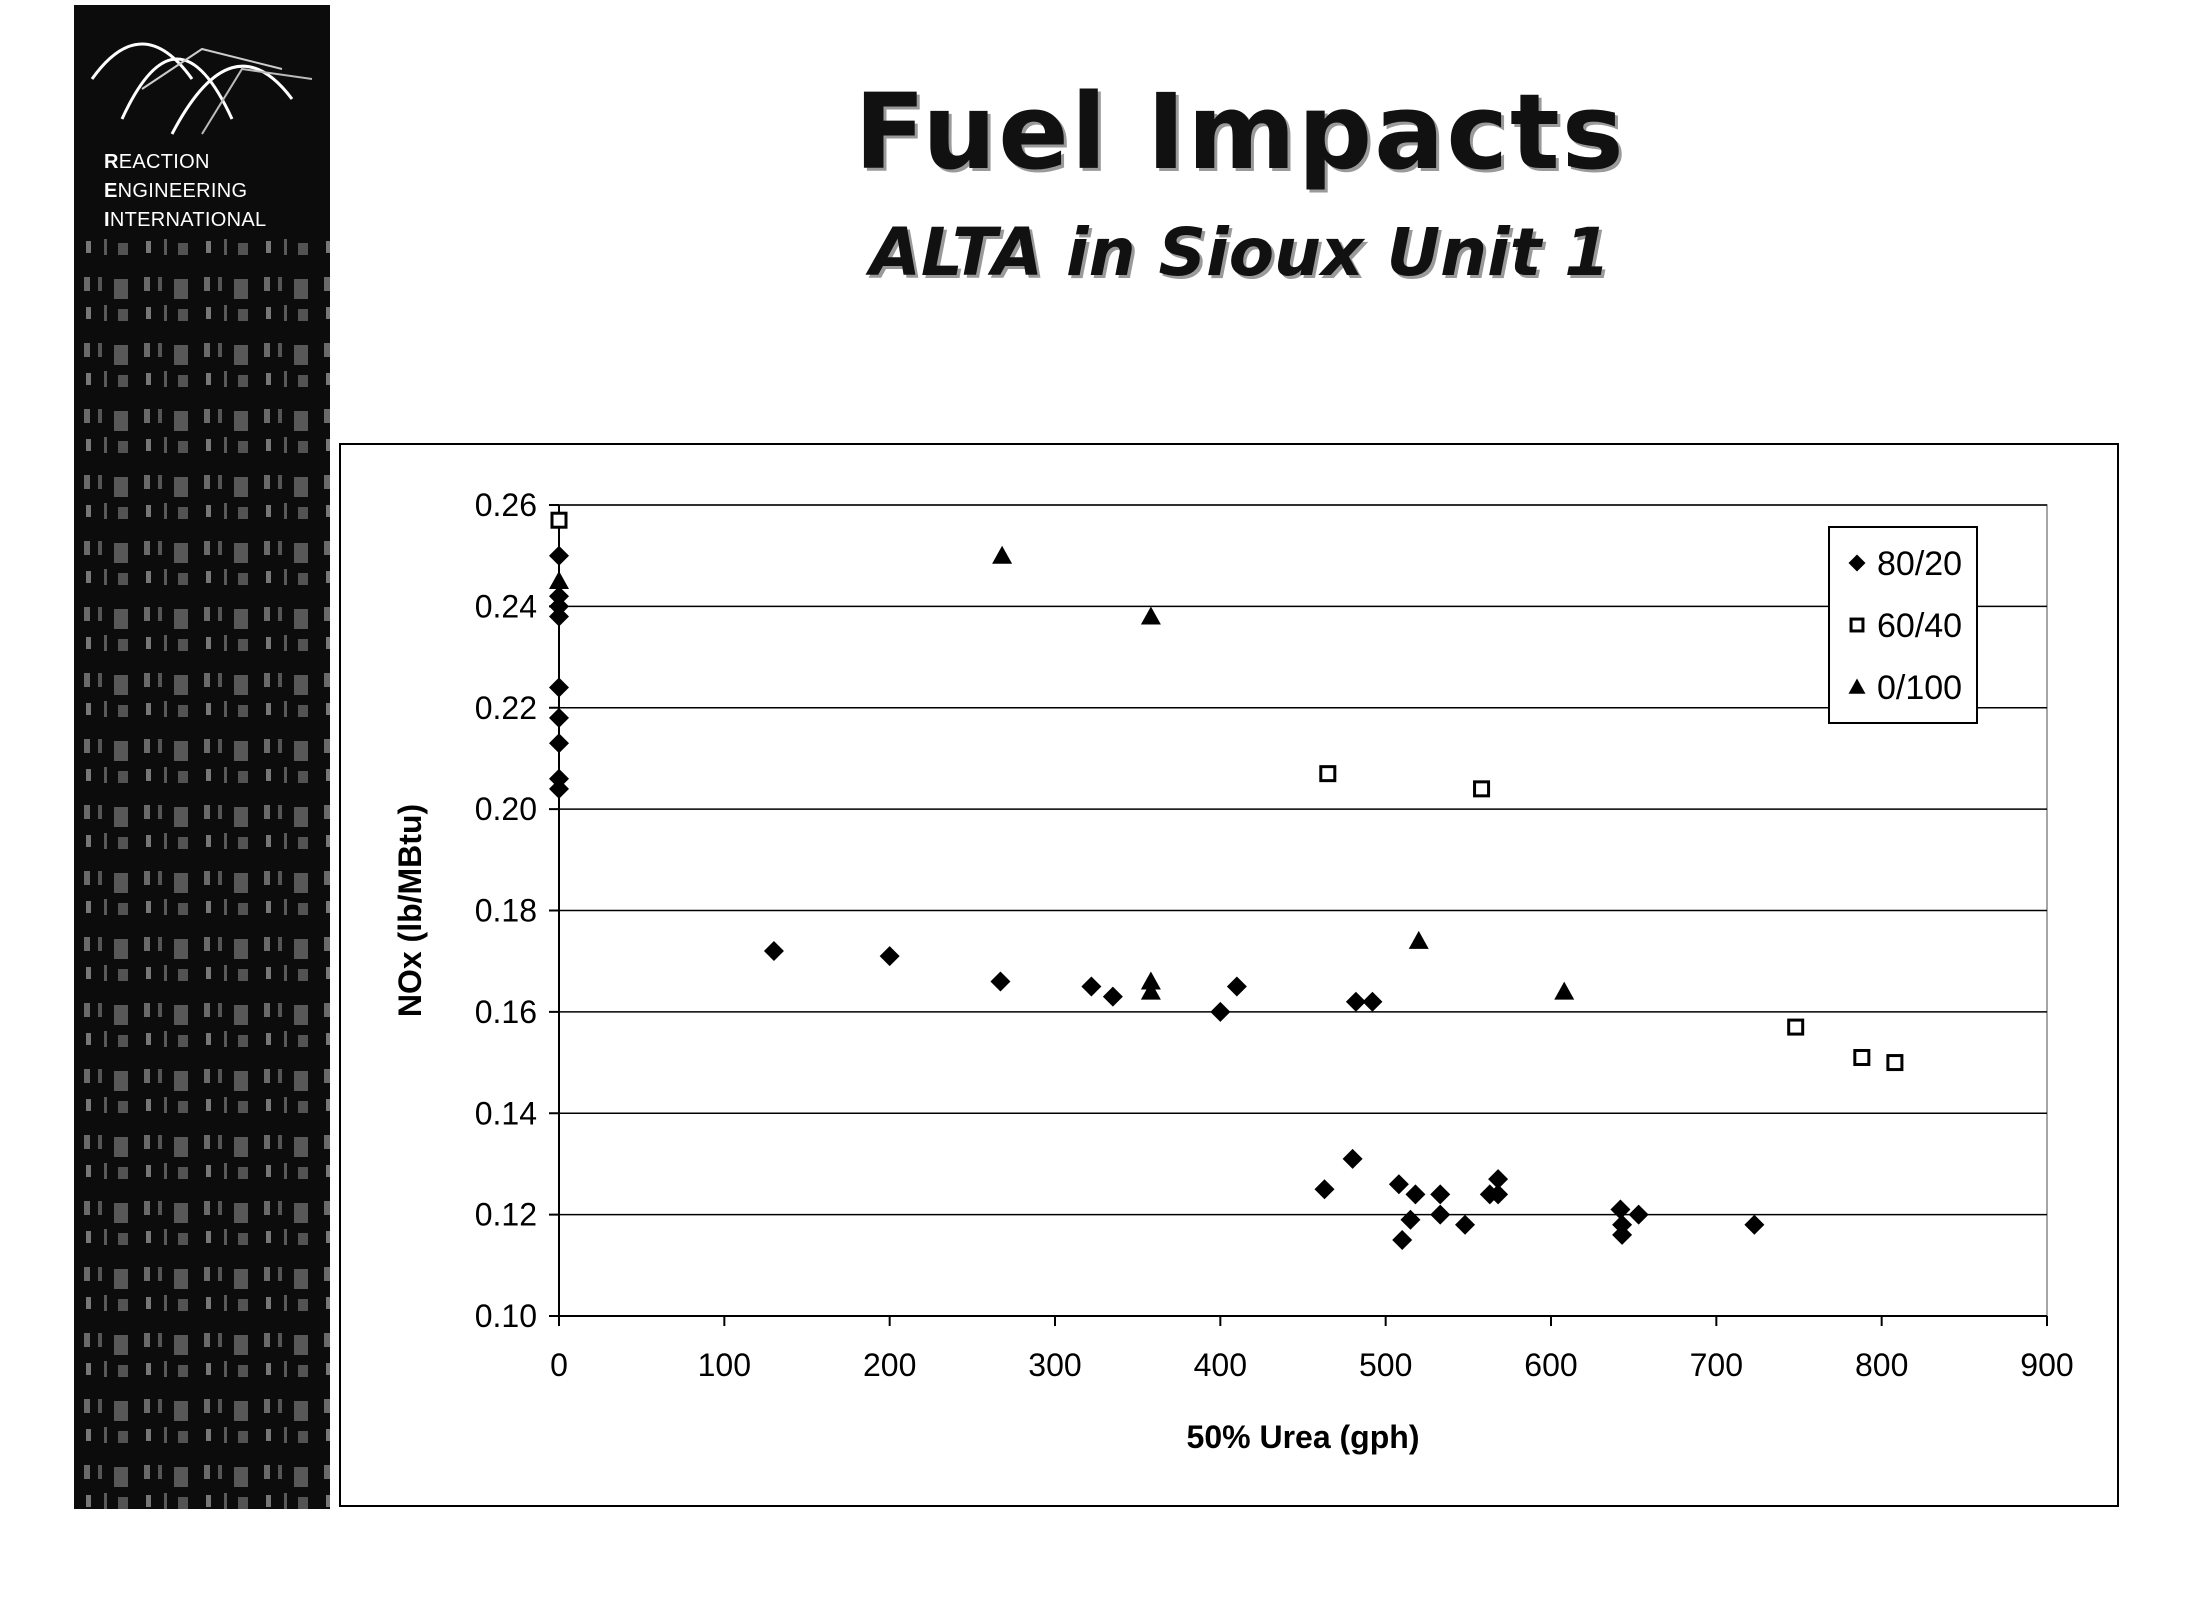 This screenshot has height=1611, width=2190. I want to click on legend: 80/20 60/40 0/100, so click(1903, 625).